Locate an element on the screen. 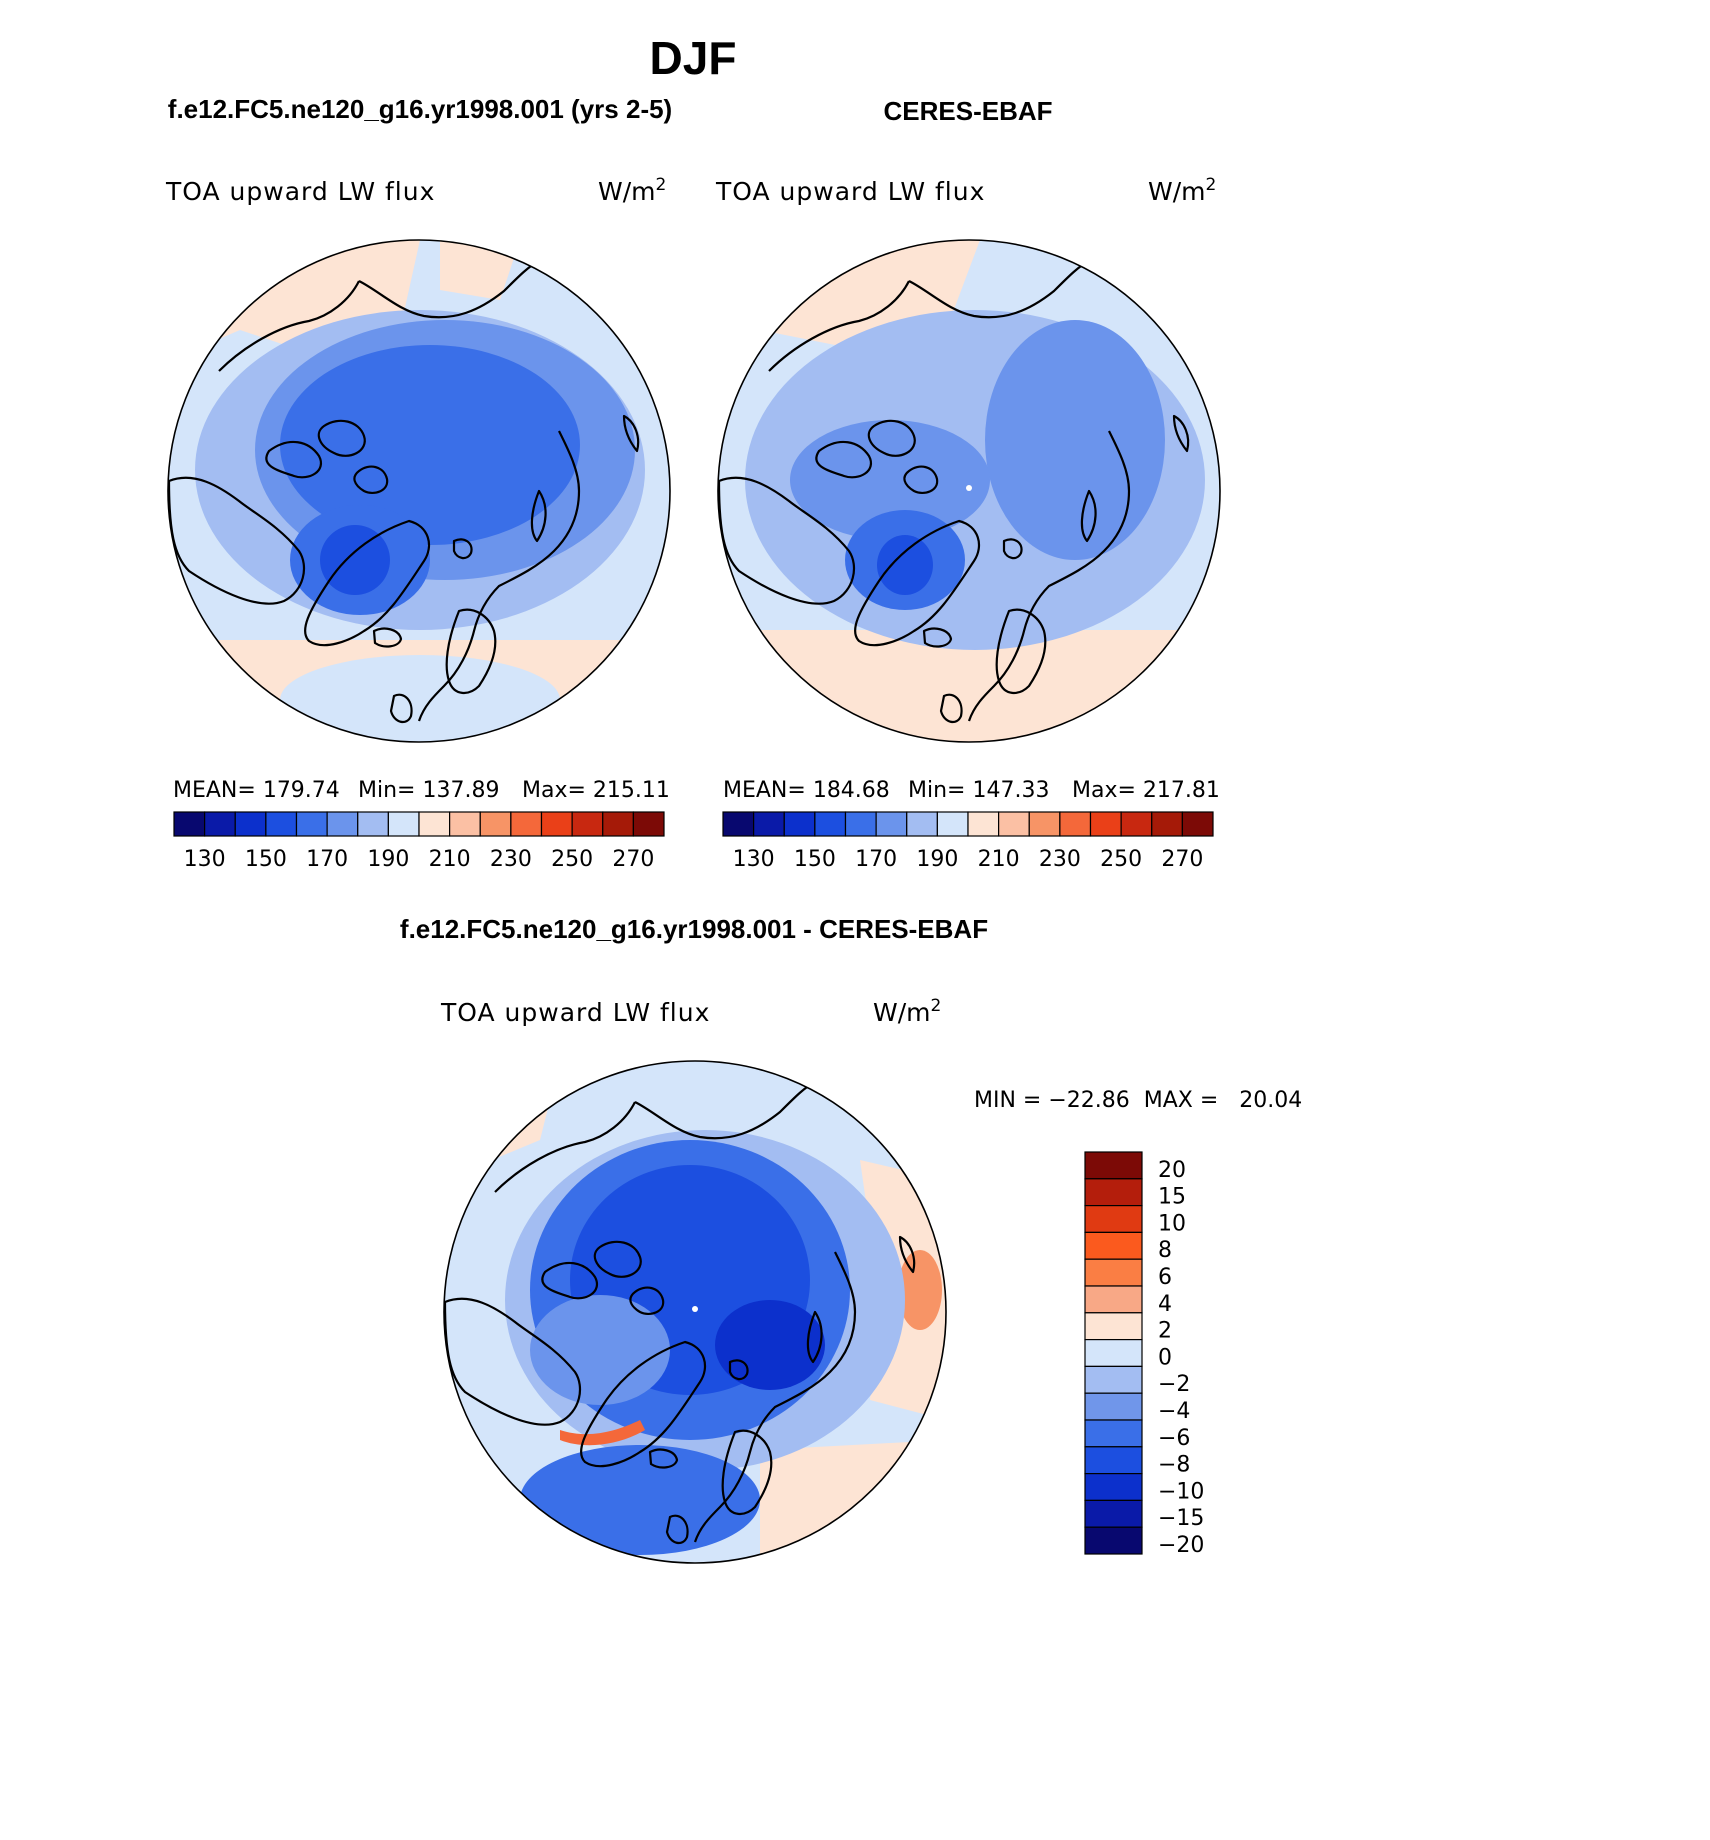  map-diff is located at coordinates (695, 1312).